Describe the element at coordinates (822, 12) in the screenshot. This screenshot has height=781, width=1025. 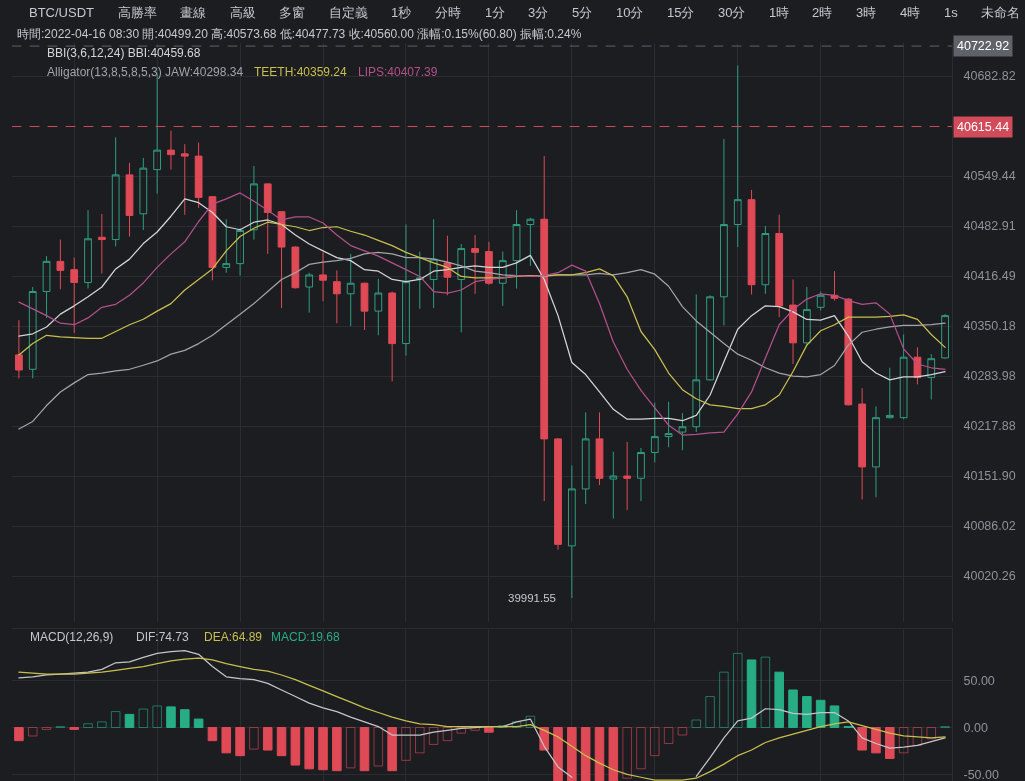
I see `text: 2時` at that location.